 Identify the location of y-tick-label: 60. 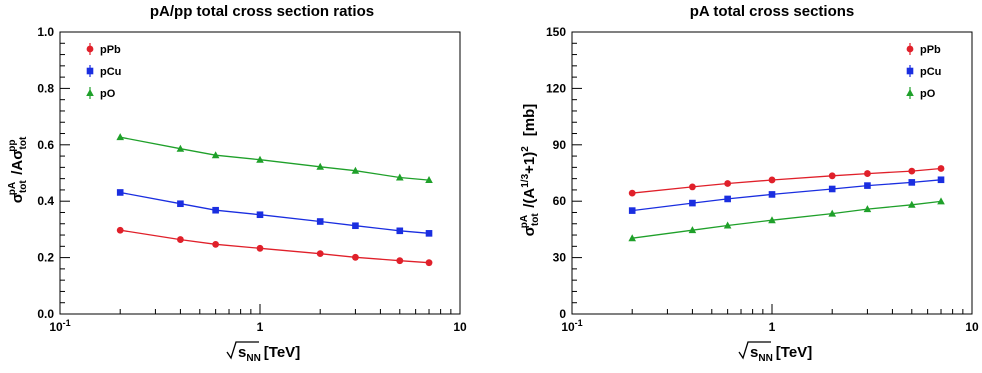
(560, 201).